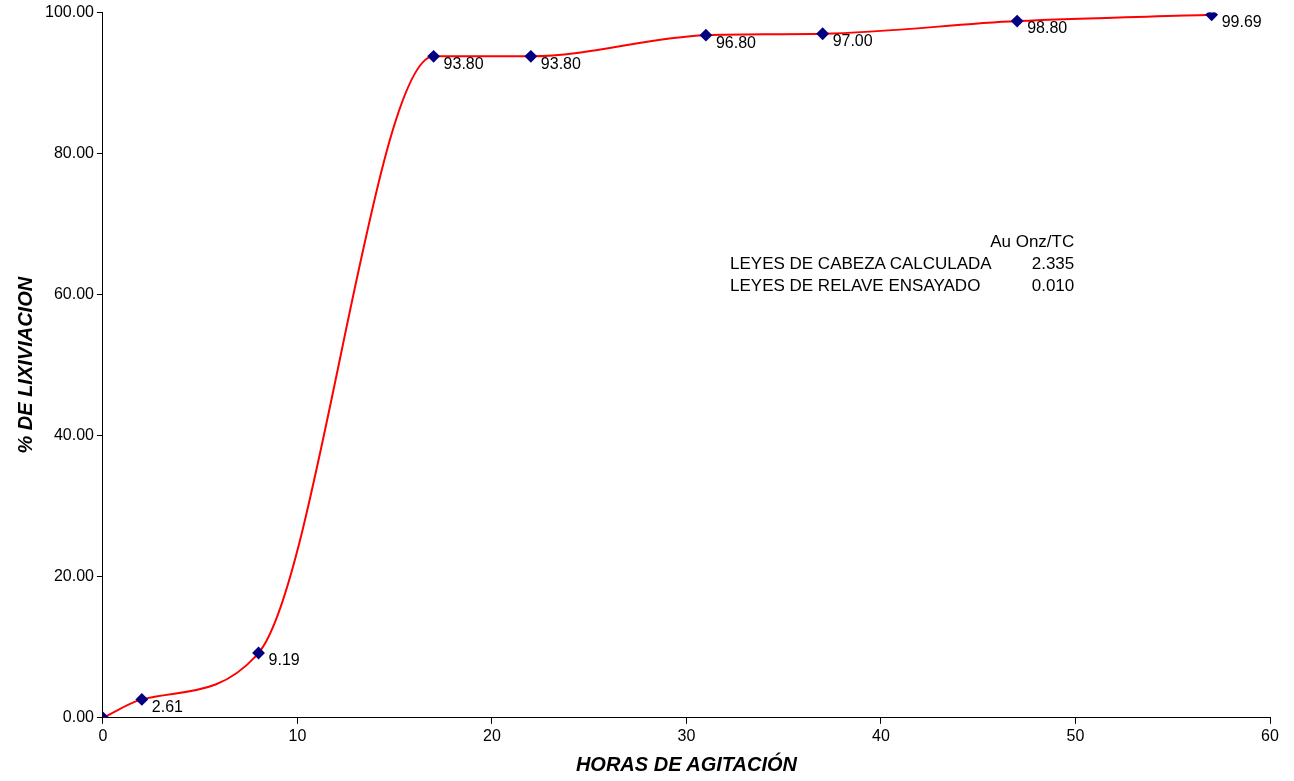  I want to click on x-tick-label: 40, so click(881, 735).